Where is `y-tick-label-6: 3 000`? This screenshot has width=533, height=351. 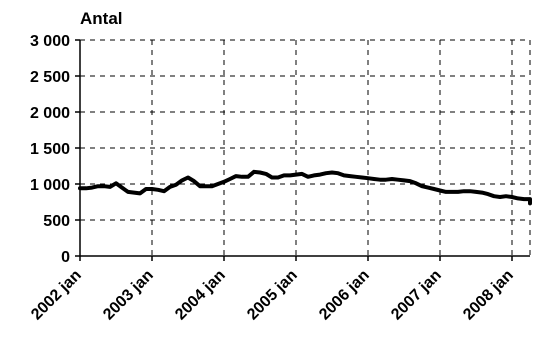 y-tick-label-6: 3 000 is located at coordinates (50, 41).